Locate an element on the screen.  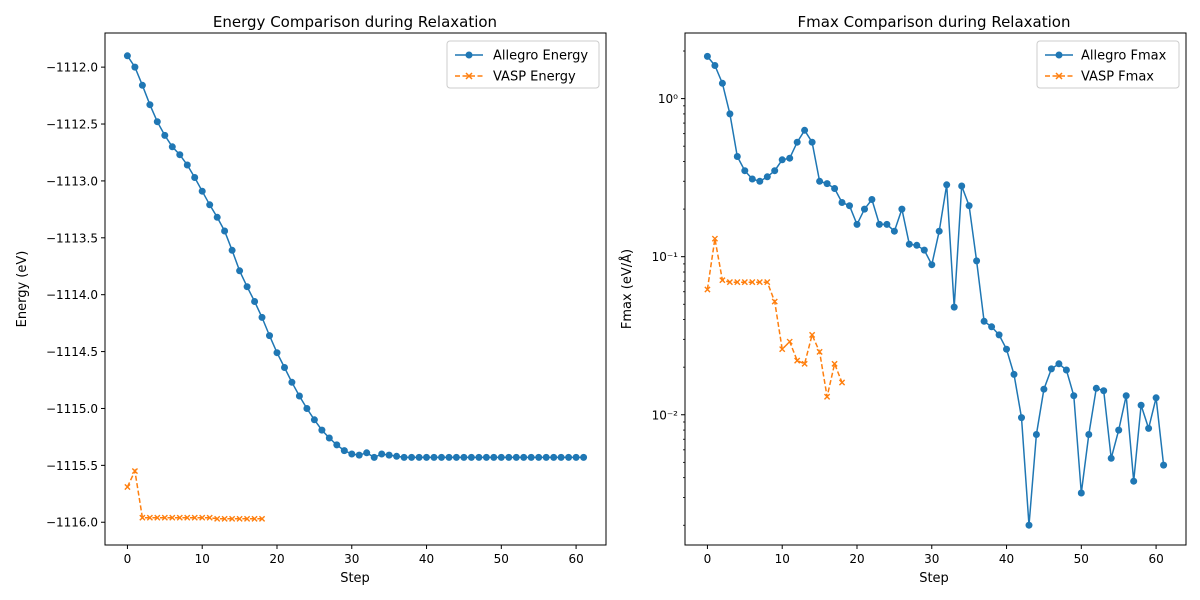
energy-legend: Allegro Energy VASP Energy is located at coordinates (523, 64).